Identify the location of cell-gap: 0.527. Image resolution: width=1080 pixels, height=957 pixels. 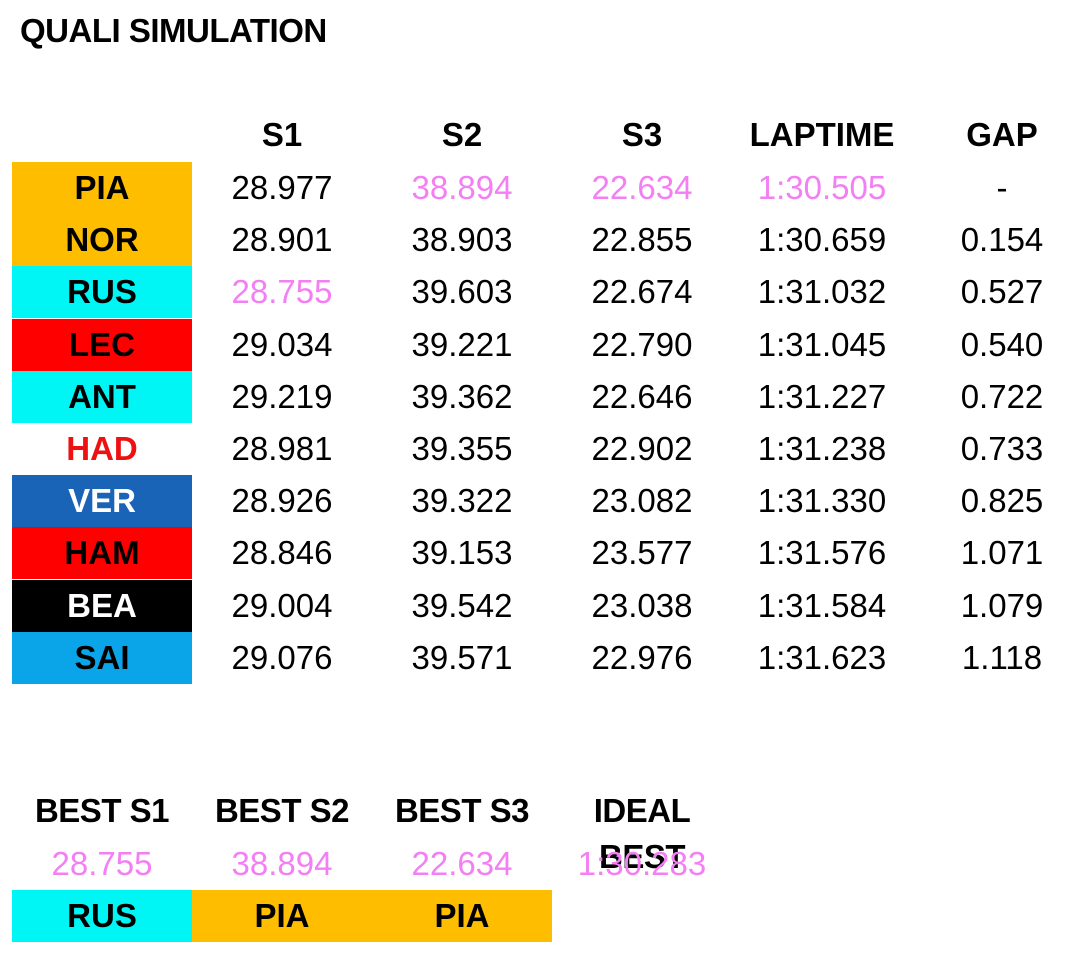
(1002, 292).